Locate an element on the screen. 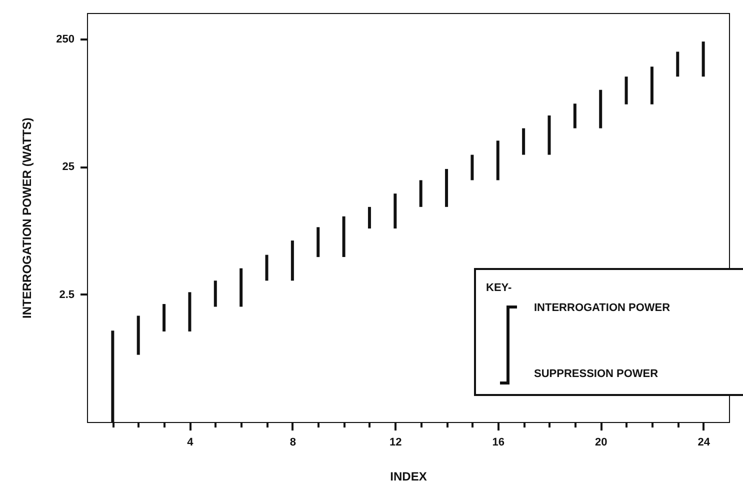  key-panel: KEY- INTERROGATION POWER SUPPRESSION POWER is located at coordinates (608, 332).